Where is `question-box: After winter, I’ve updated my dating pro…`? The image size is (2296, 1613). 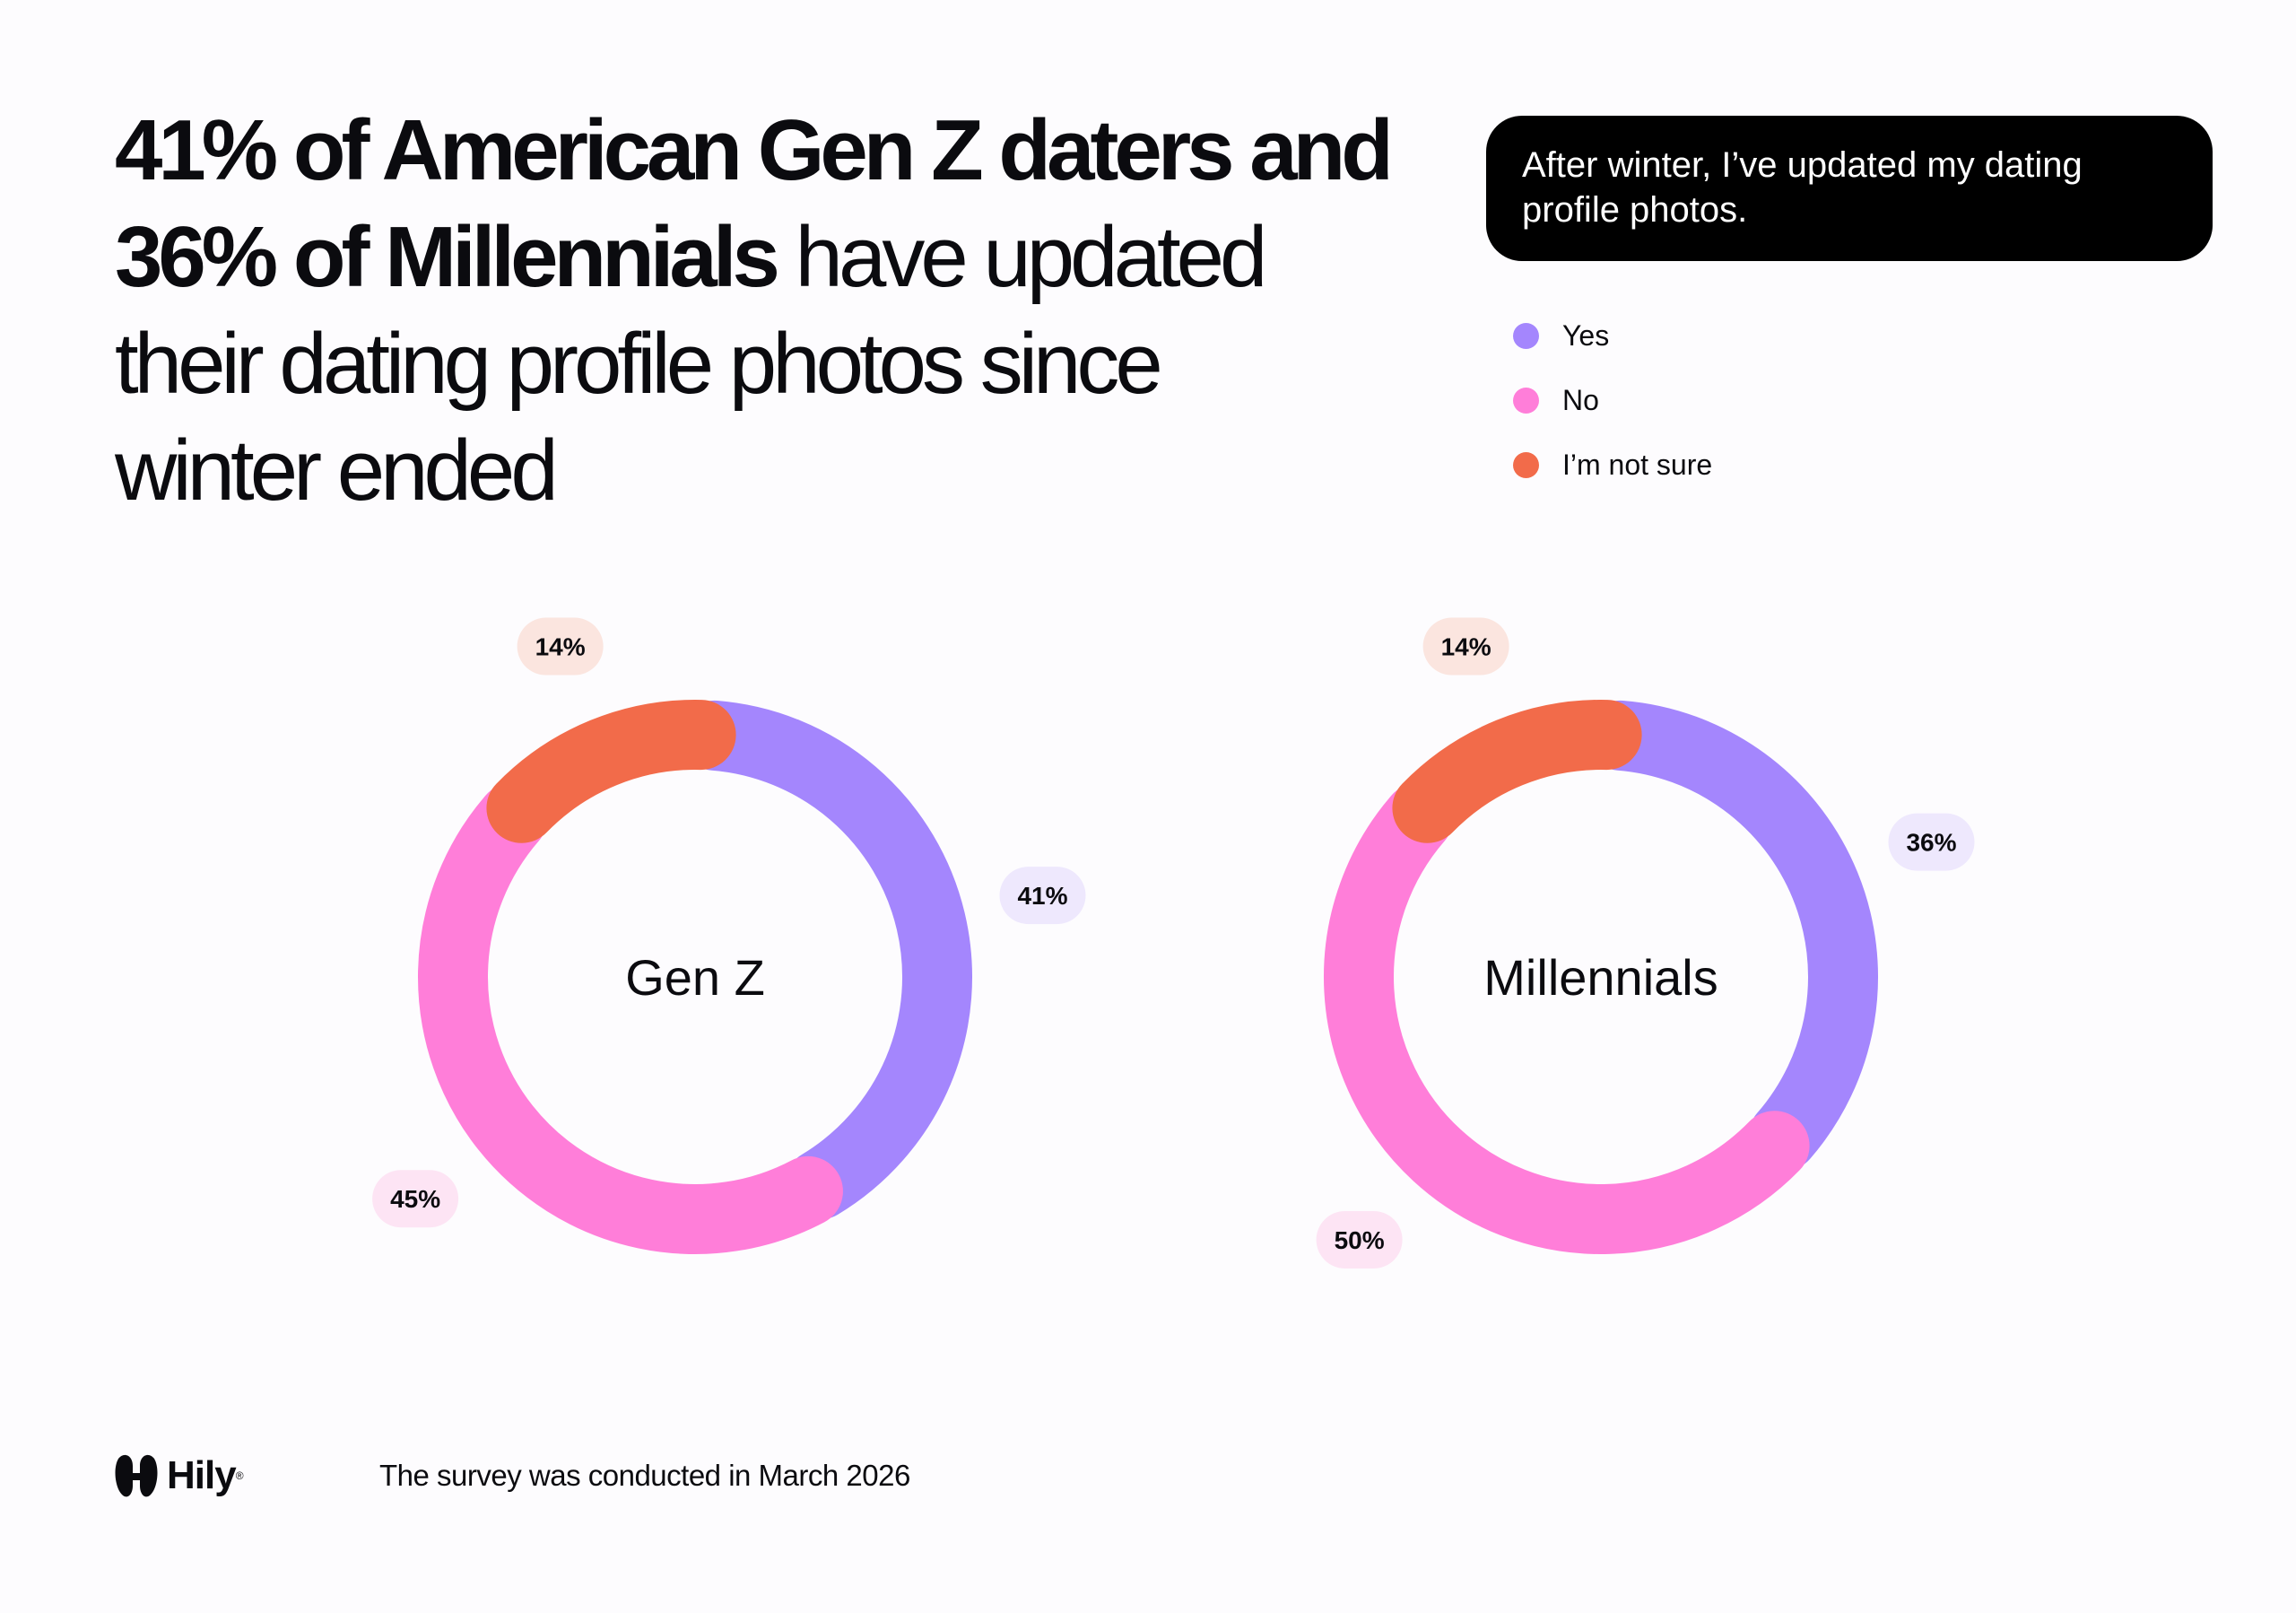 question-box: After winter, I’ve updated my dating pro… is located at coordinates (1849, 188).